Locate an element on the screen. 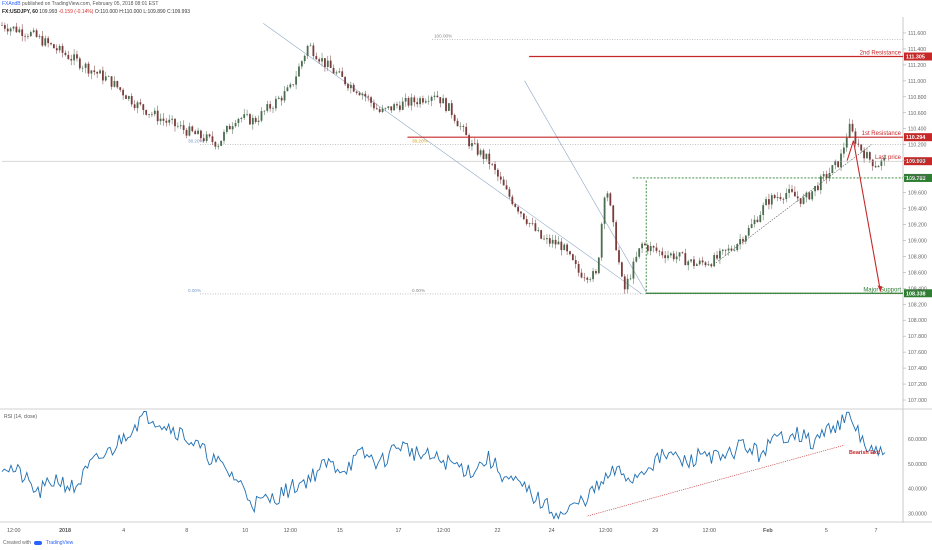 The image size is (932, 550). price-tick-label: 111.600 is located at coordinates (917, 34).